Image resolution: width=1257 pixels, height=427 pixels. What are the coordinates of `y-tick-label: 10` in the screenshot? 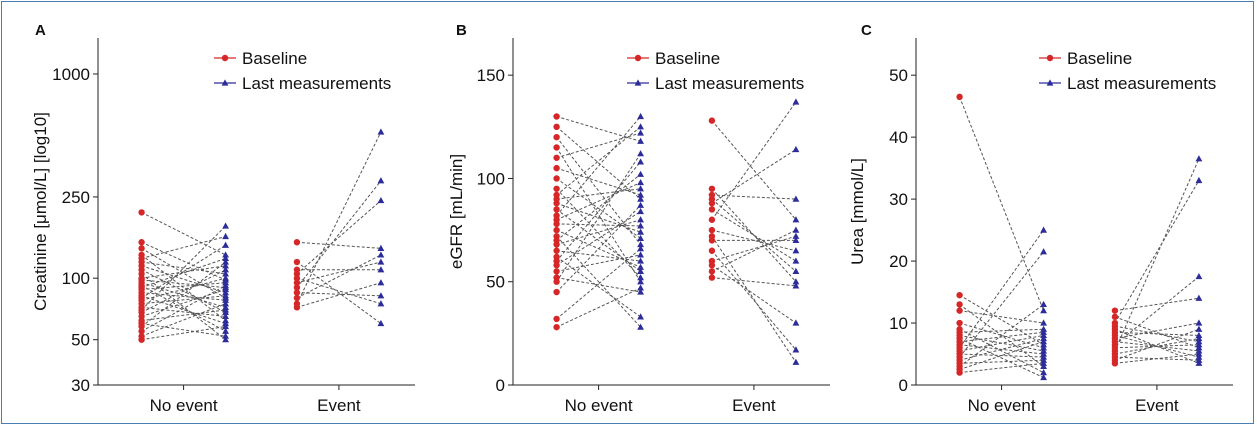 It's located at (898, 323).